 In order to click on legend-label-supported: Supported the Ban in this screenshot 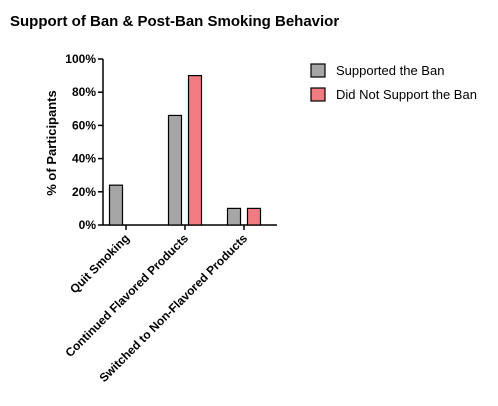, I will do `click(390, 70)`.